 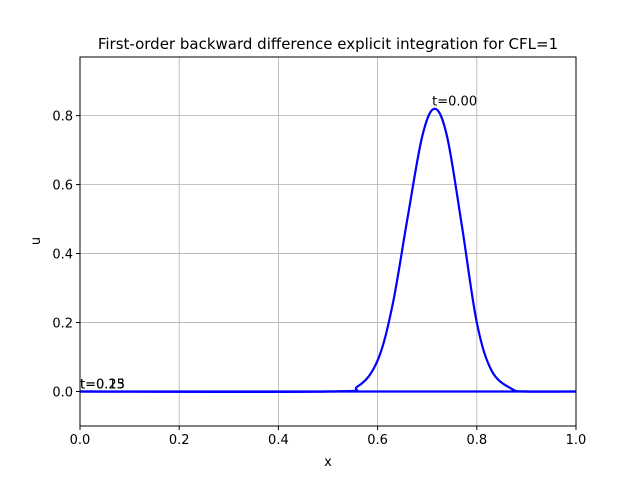 What do you see at coordinates (179, 440) in the screenshot?
I see `x-tick-label: 0.2` at bounding box center [179, 440].